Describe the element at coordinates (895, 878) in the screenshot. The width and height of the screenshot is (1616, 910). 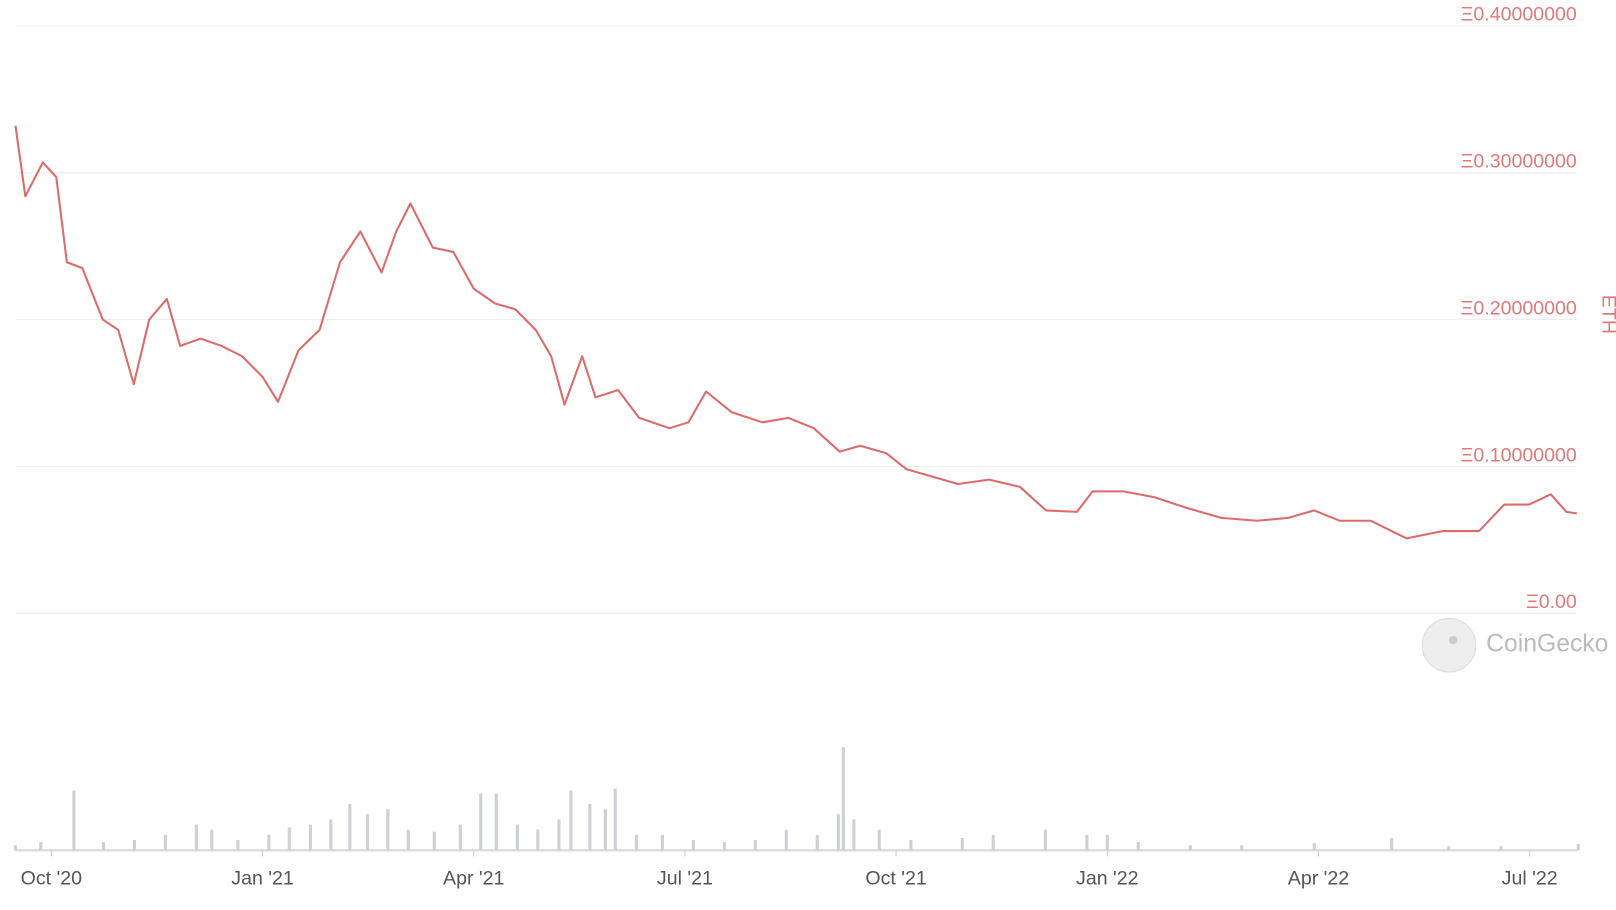
I see `x-tick-label: Oct '21` at that location.